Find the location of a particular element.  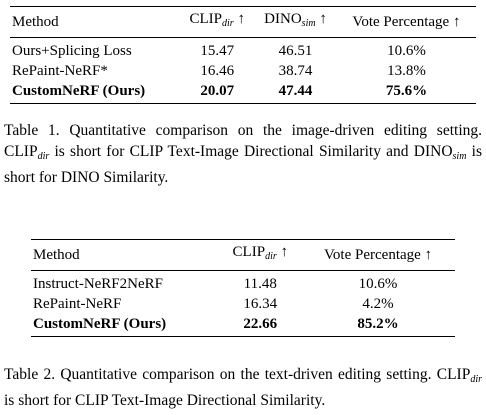

clip-cell: 16.34 is located at coordinates (260, 304).